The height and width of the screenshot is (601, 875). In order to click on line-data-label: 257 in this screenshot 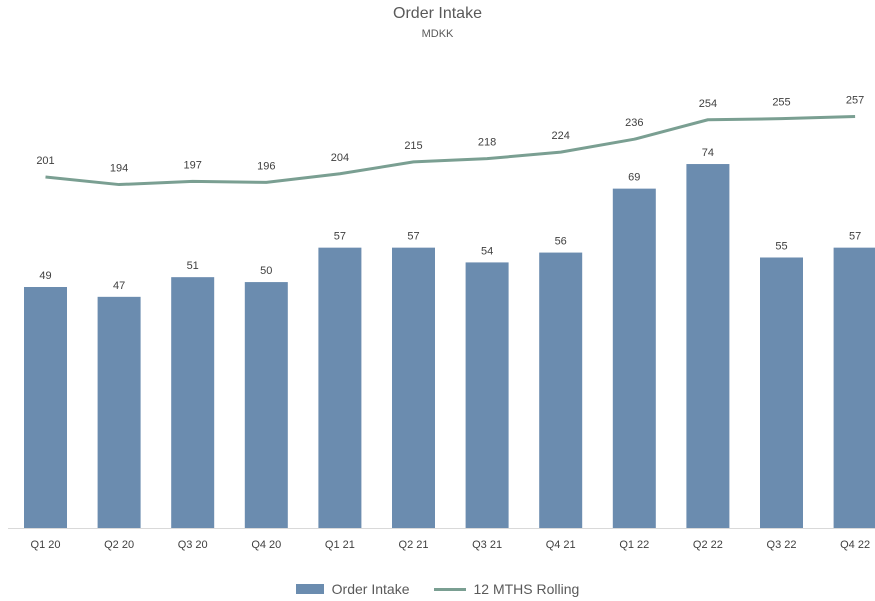, I will do `click(855, 101)`.